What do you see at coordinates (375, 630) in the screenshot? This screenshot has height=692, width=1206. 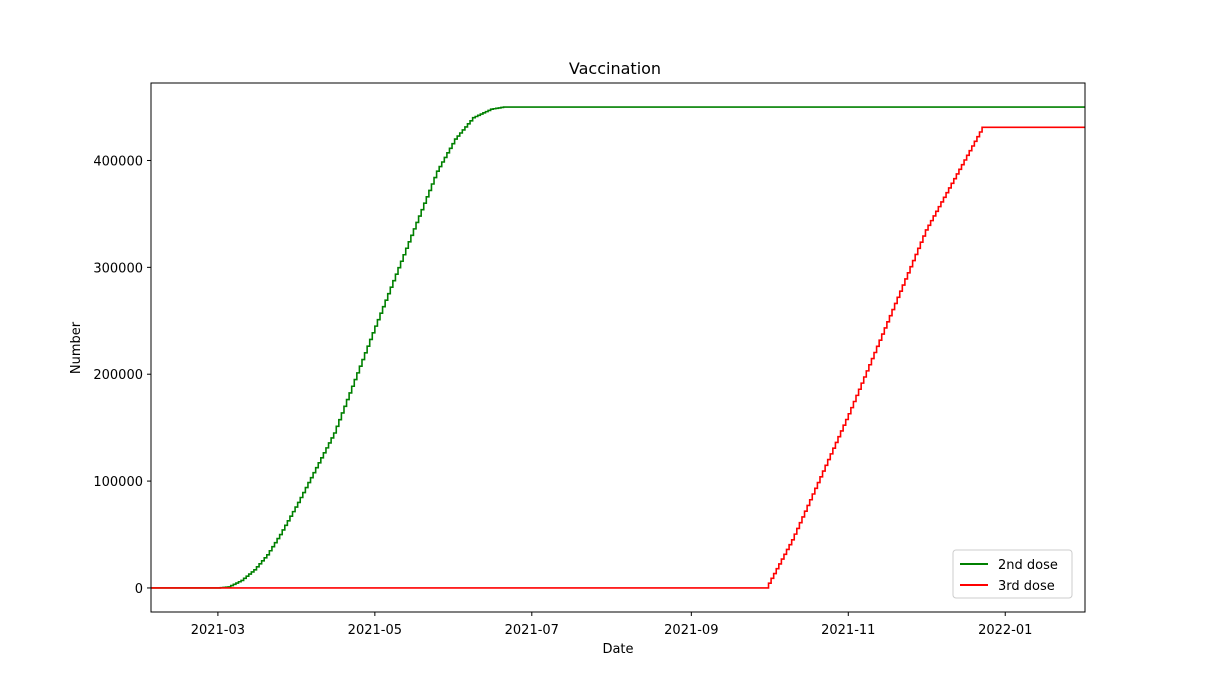 I see `x-tick-label: 2021-05` at bounding box center [375, 630].